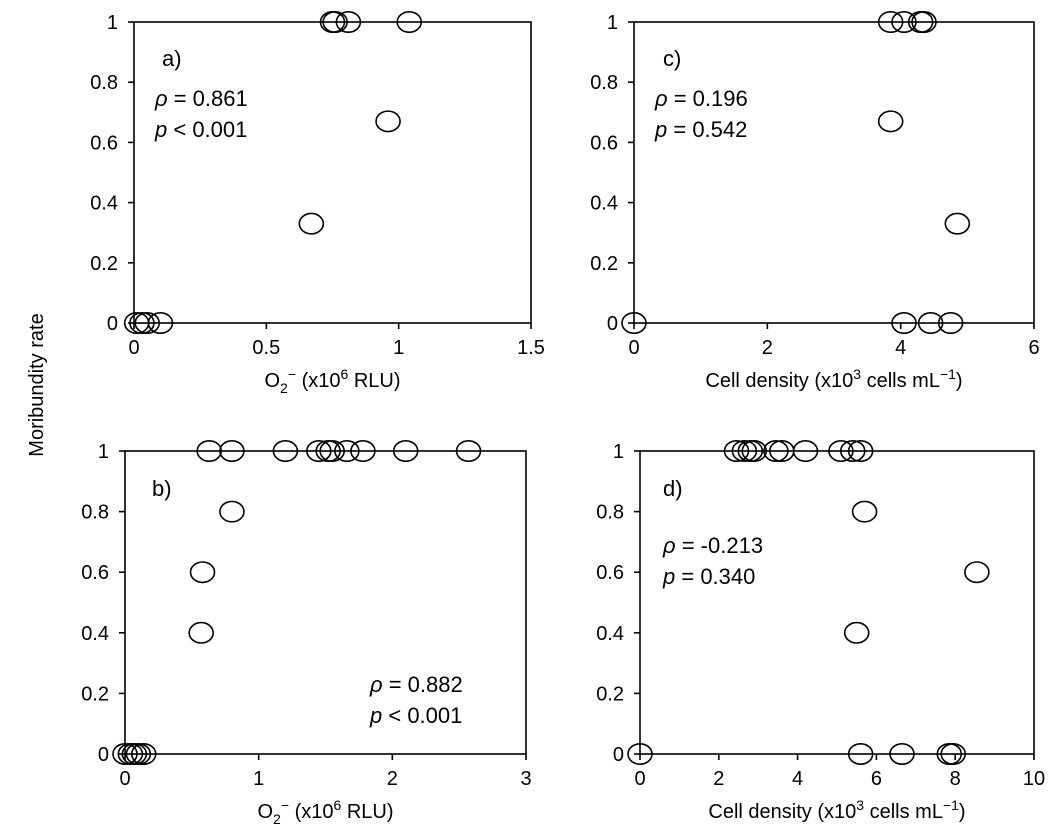 This screenshot has width=1064, height=832. I want to click on rho-annotation: ρ = 0.861, so click(201, 98).